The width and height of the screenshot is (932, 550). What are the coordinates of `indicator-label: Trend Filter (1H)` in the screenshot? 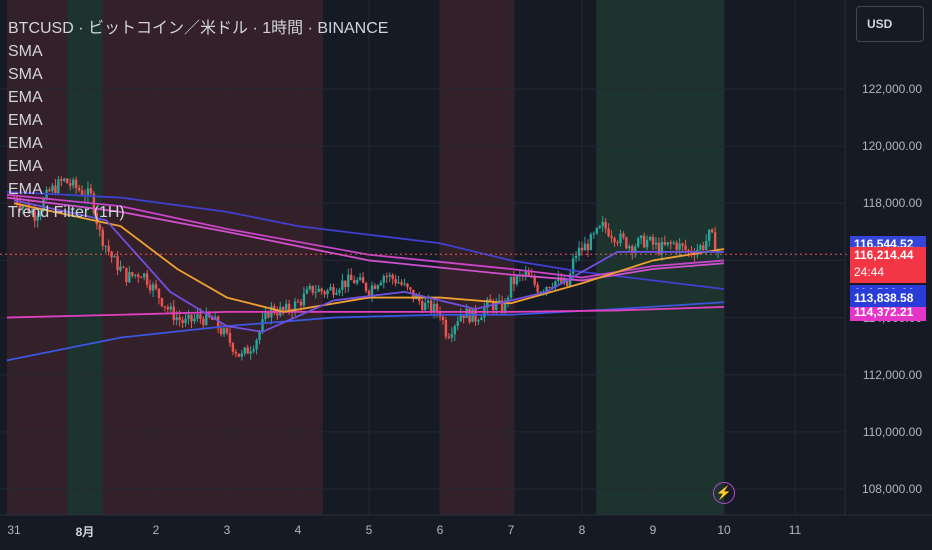 It's located at (66, 212).